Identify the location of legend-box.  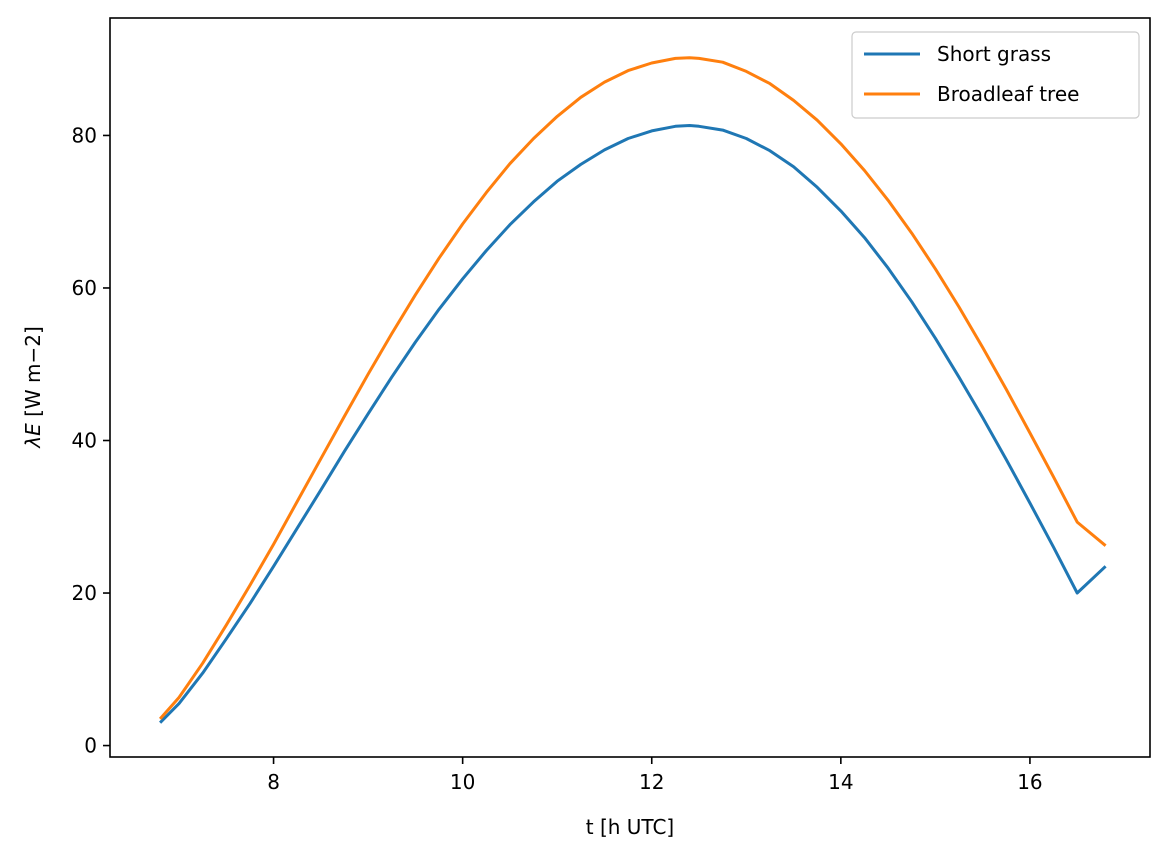
(995, 75).